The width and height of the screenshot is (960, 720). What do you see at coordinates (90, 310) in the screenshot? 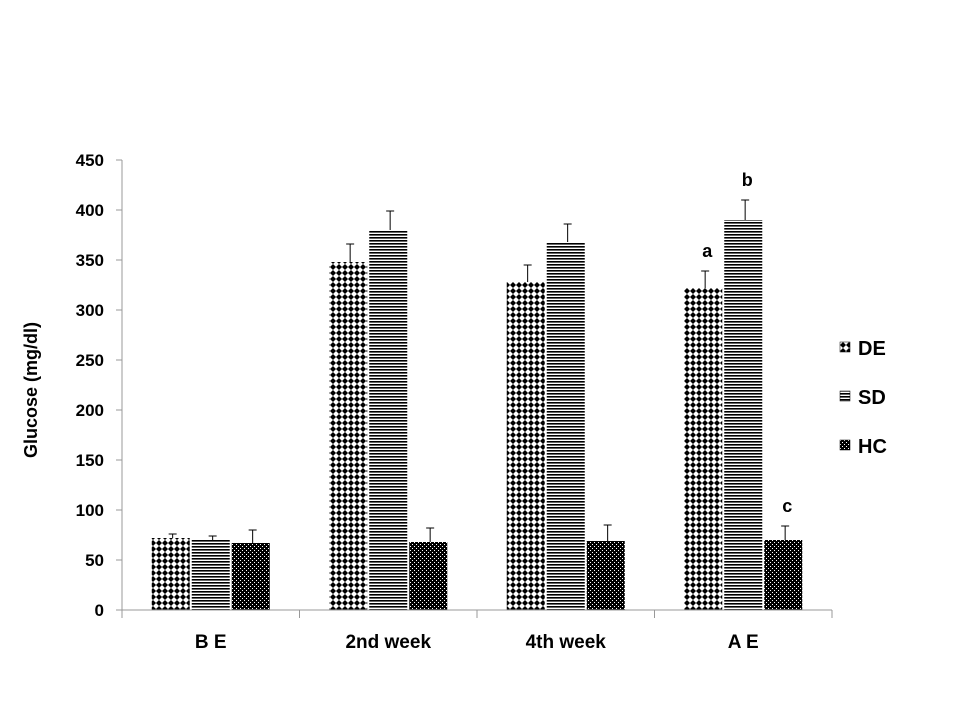
I see `y-tick-label: 300` at bounding box center [90, 310].